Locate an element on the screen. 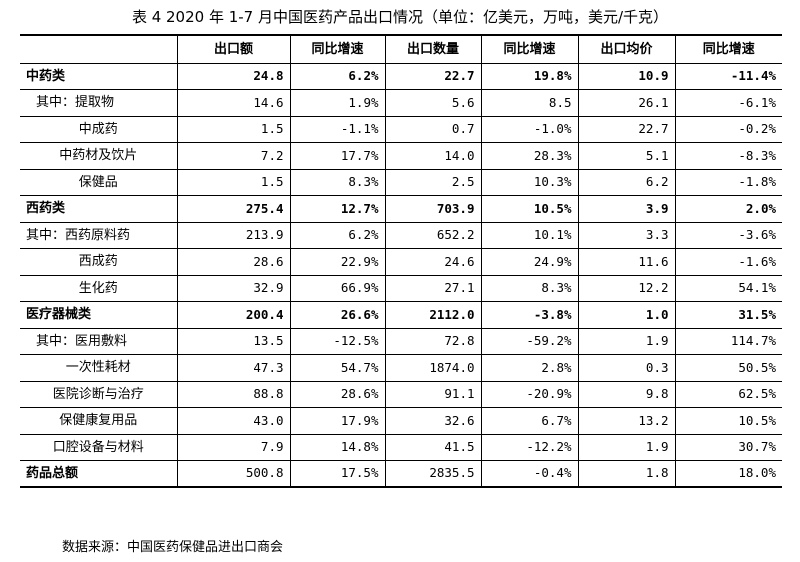 This screenshot has height=562, width=800. row-label: 中药类 is located at coordinates (99, 76).